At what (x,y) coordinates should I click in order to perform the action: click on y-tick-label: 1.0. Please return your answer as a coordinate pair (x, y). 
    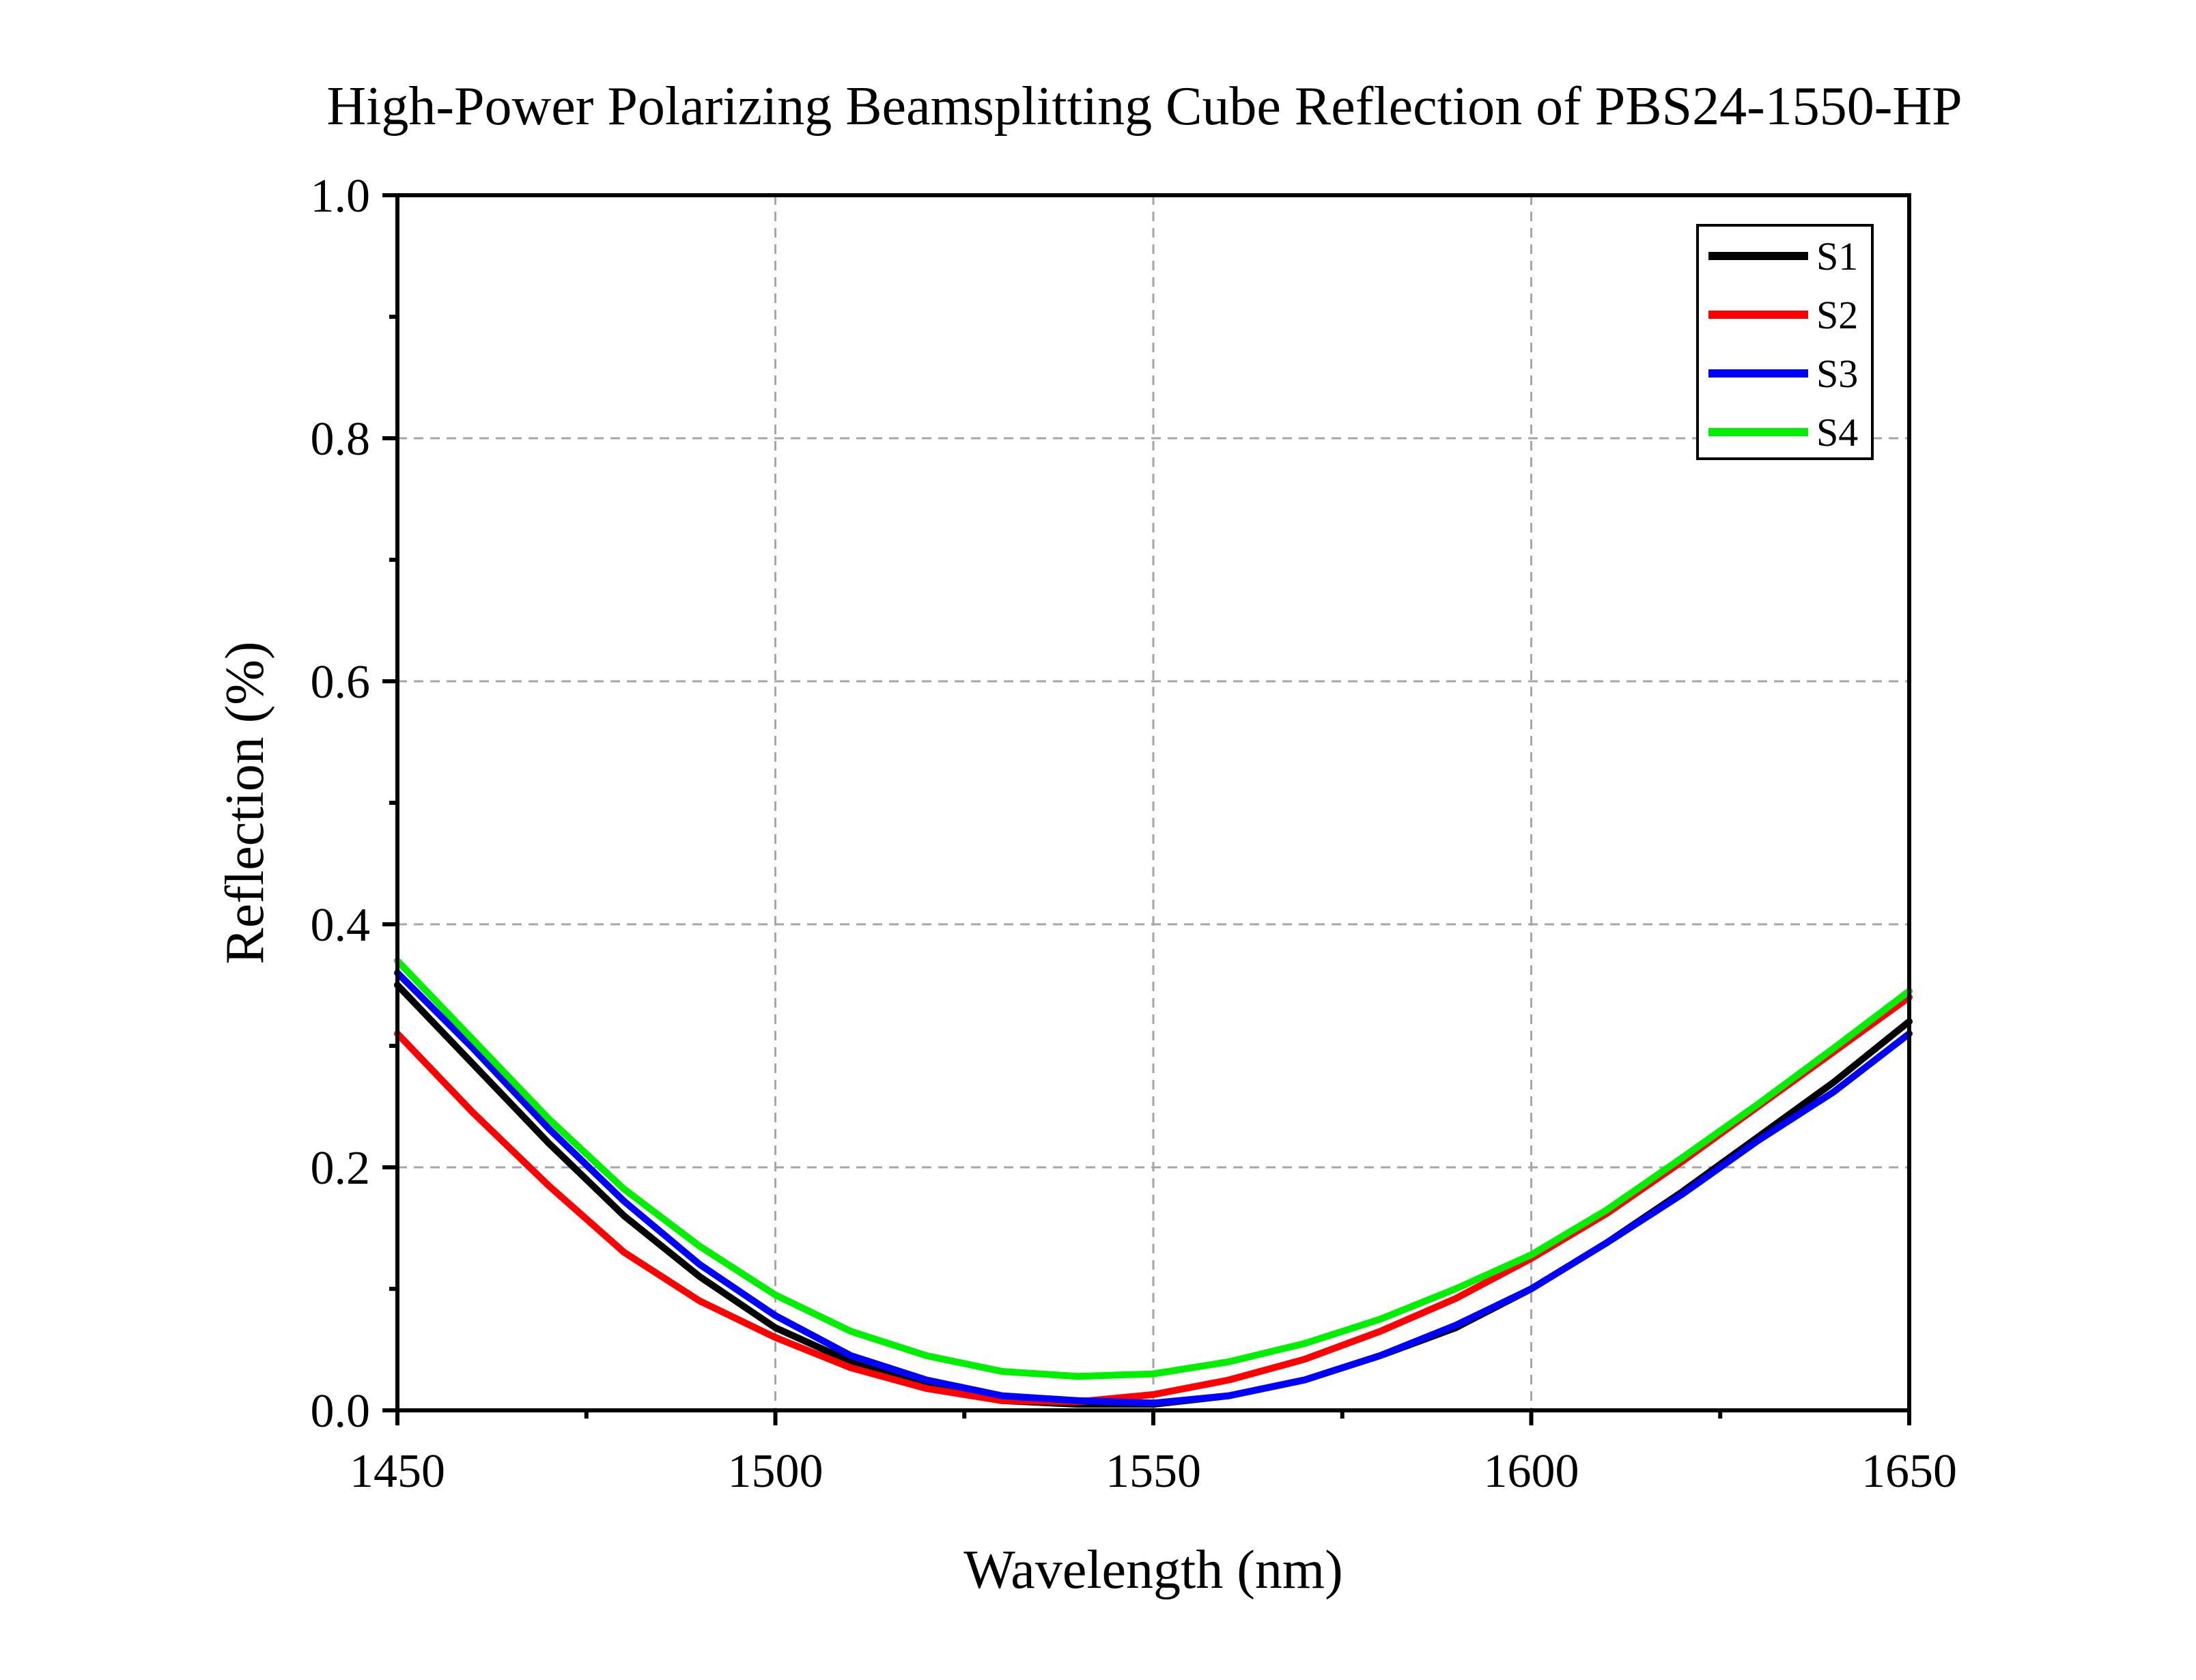
    Looking at the image, I should click on (341, 196).